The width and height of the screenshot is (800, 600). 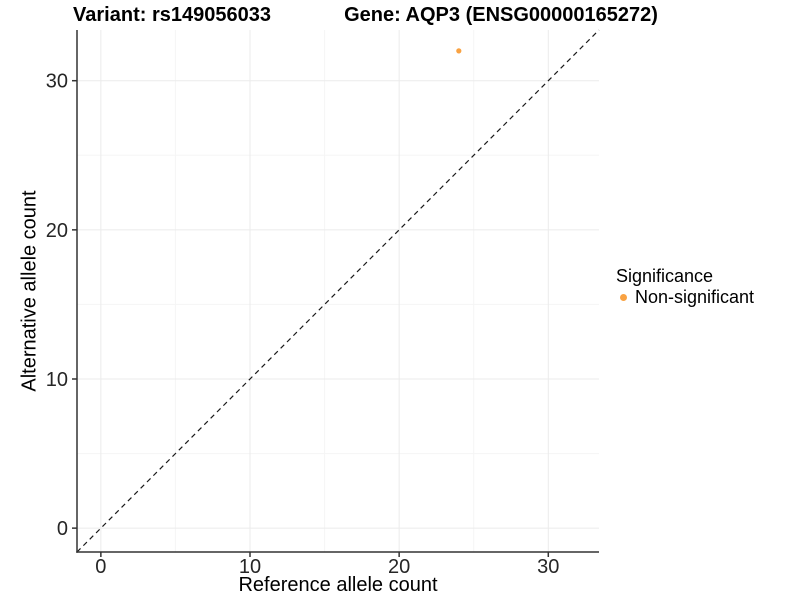 What do you see at coordinates (338, 585) in the screenshot?
I see `x-axis-label: Reference allele count` at bounding box center [338, 585].